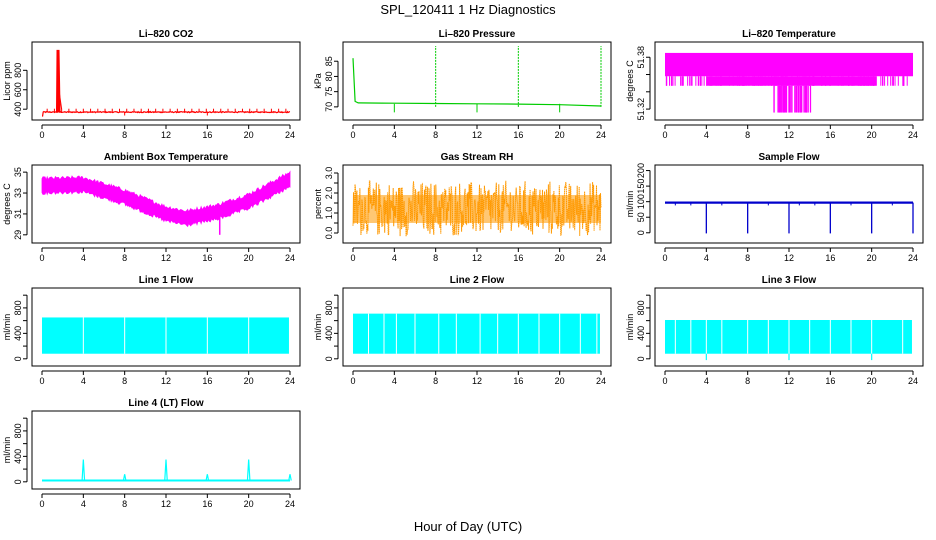 The image size is (936, 540). I want to click on y-tick-label: 85, so click(329, 61).